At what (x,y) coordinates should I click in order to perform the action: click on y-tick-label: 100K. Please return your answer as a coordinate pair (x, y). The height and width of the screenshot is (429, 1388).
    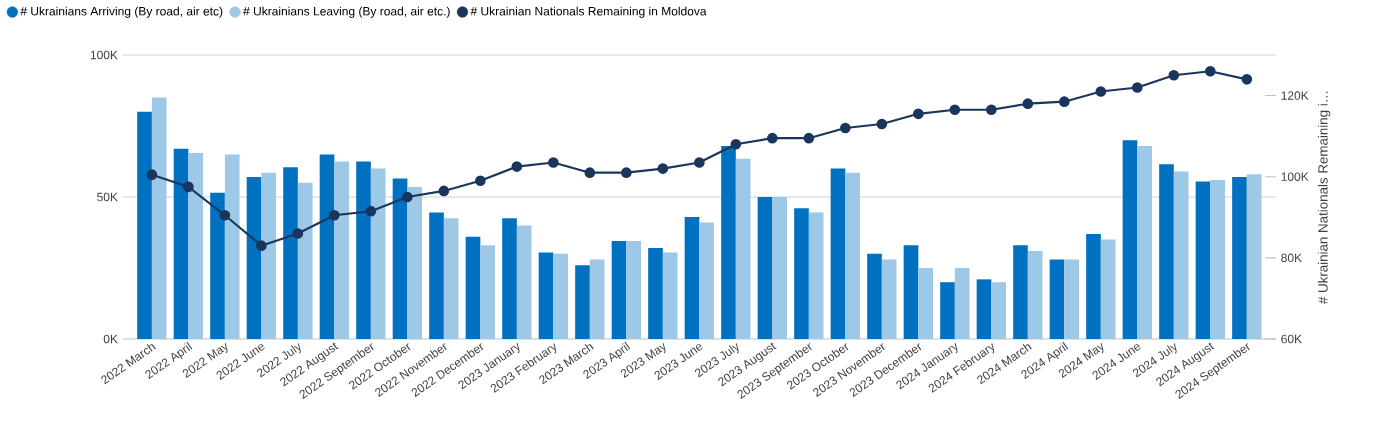
    Looking at the image, I should click on (104, 55).